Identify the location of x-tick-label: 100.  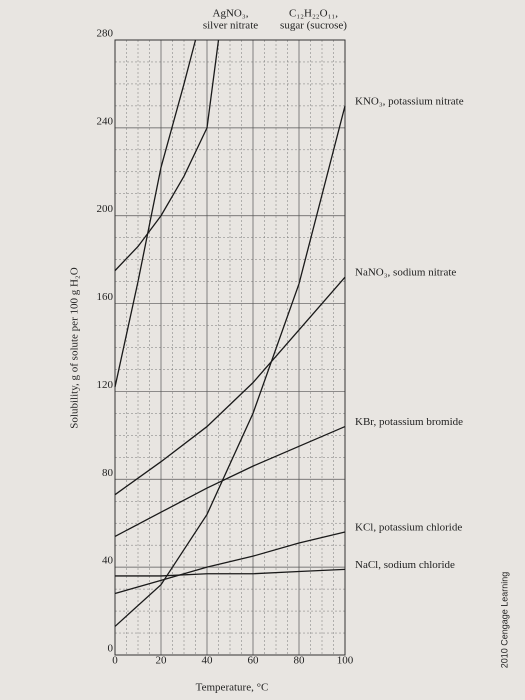
(345, 661).